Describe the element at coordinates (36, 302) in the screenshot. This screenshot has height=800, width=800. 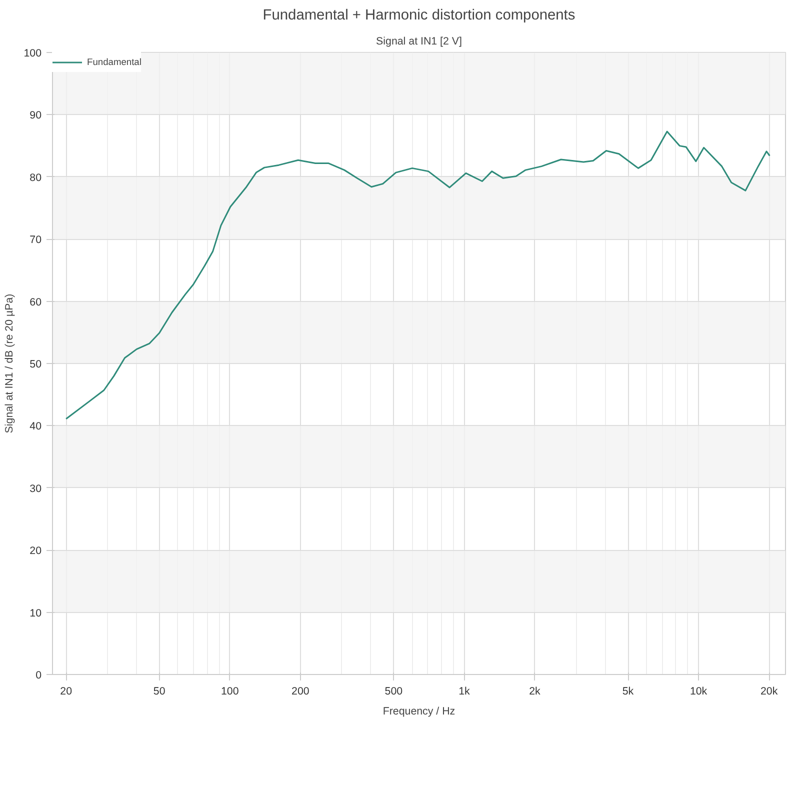
I see `y-tick-label: 60` at that location.